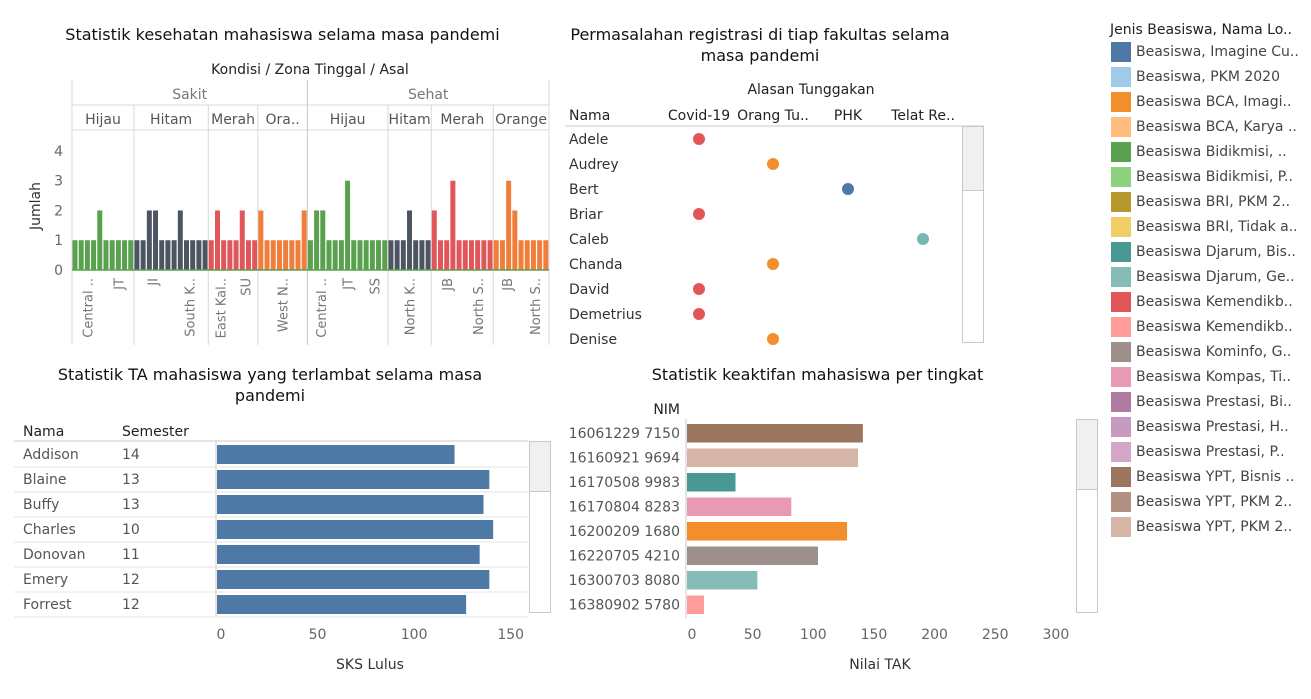 This screenshot has height=699, width=1311. What do you see at coordinates (540, 467) in the screenshot?
I see `ta-scroll-thumb` at bounding box center [540, 467].